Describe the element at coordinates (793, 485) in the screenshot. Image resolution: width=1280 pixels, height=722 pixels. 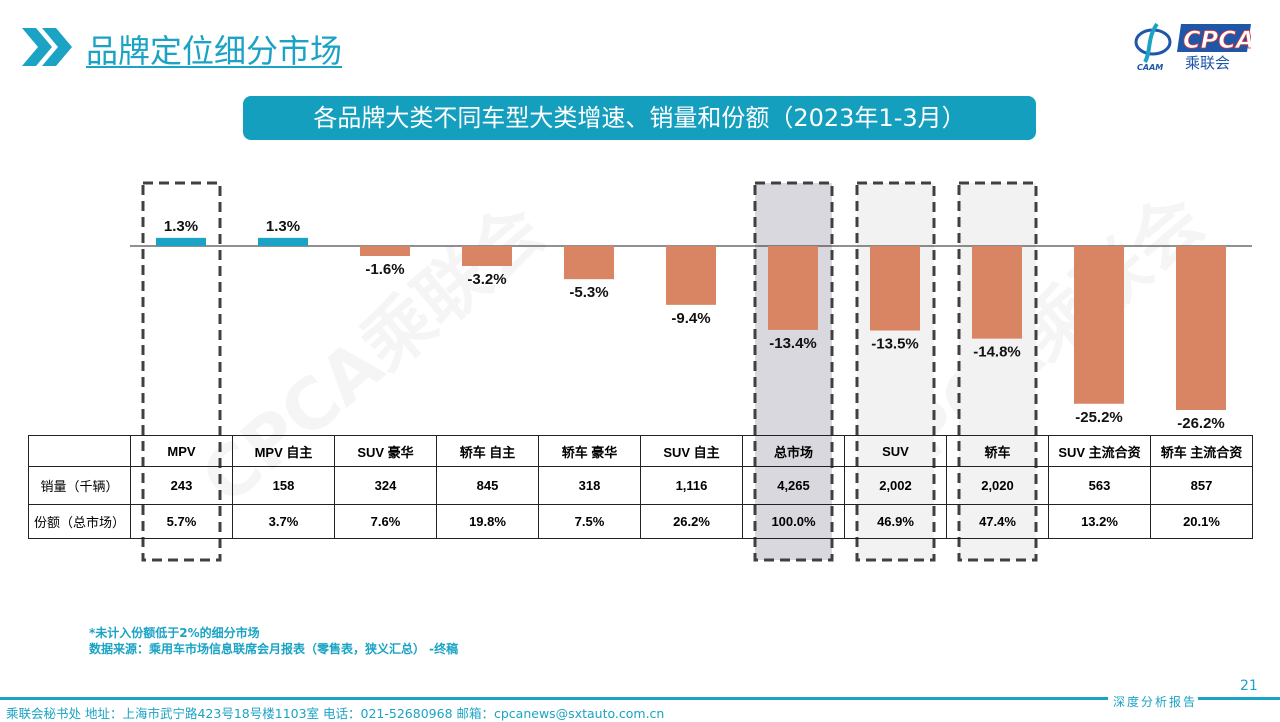
I see `table-cell: 4,265` at that location.